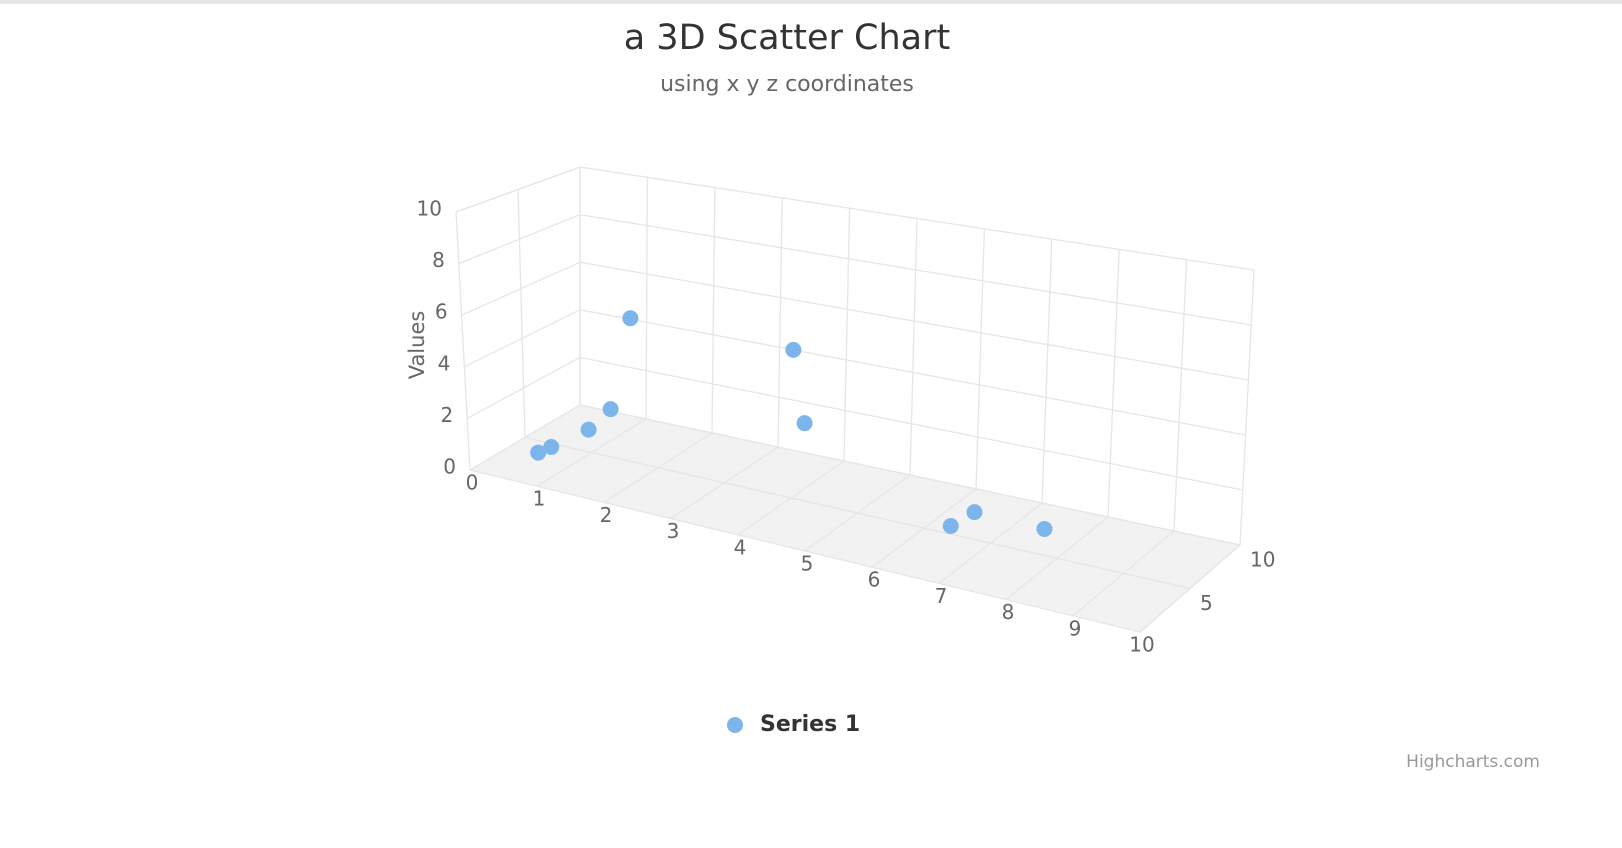 The image size is (1622, 848). Describe the element at coordinates (874, 580) in the screenshot. I see `x-tick-label: 6` at that location.